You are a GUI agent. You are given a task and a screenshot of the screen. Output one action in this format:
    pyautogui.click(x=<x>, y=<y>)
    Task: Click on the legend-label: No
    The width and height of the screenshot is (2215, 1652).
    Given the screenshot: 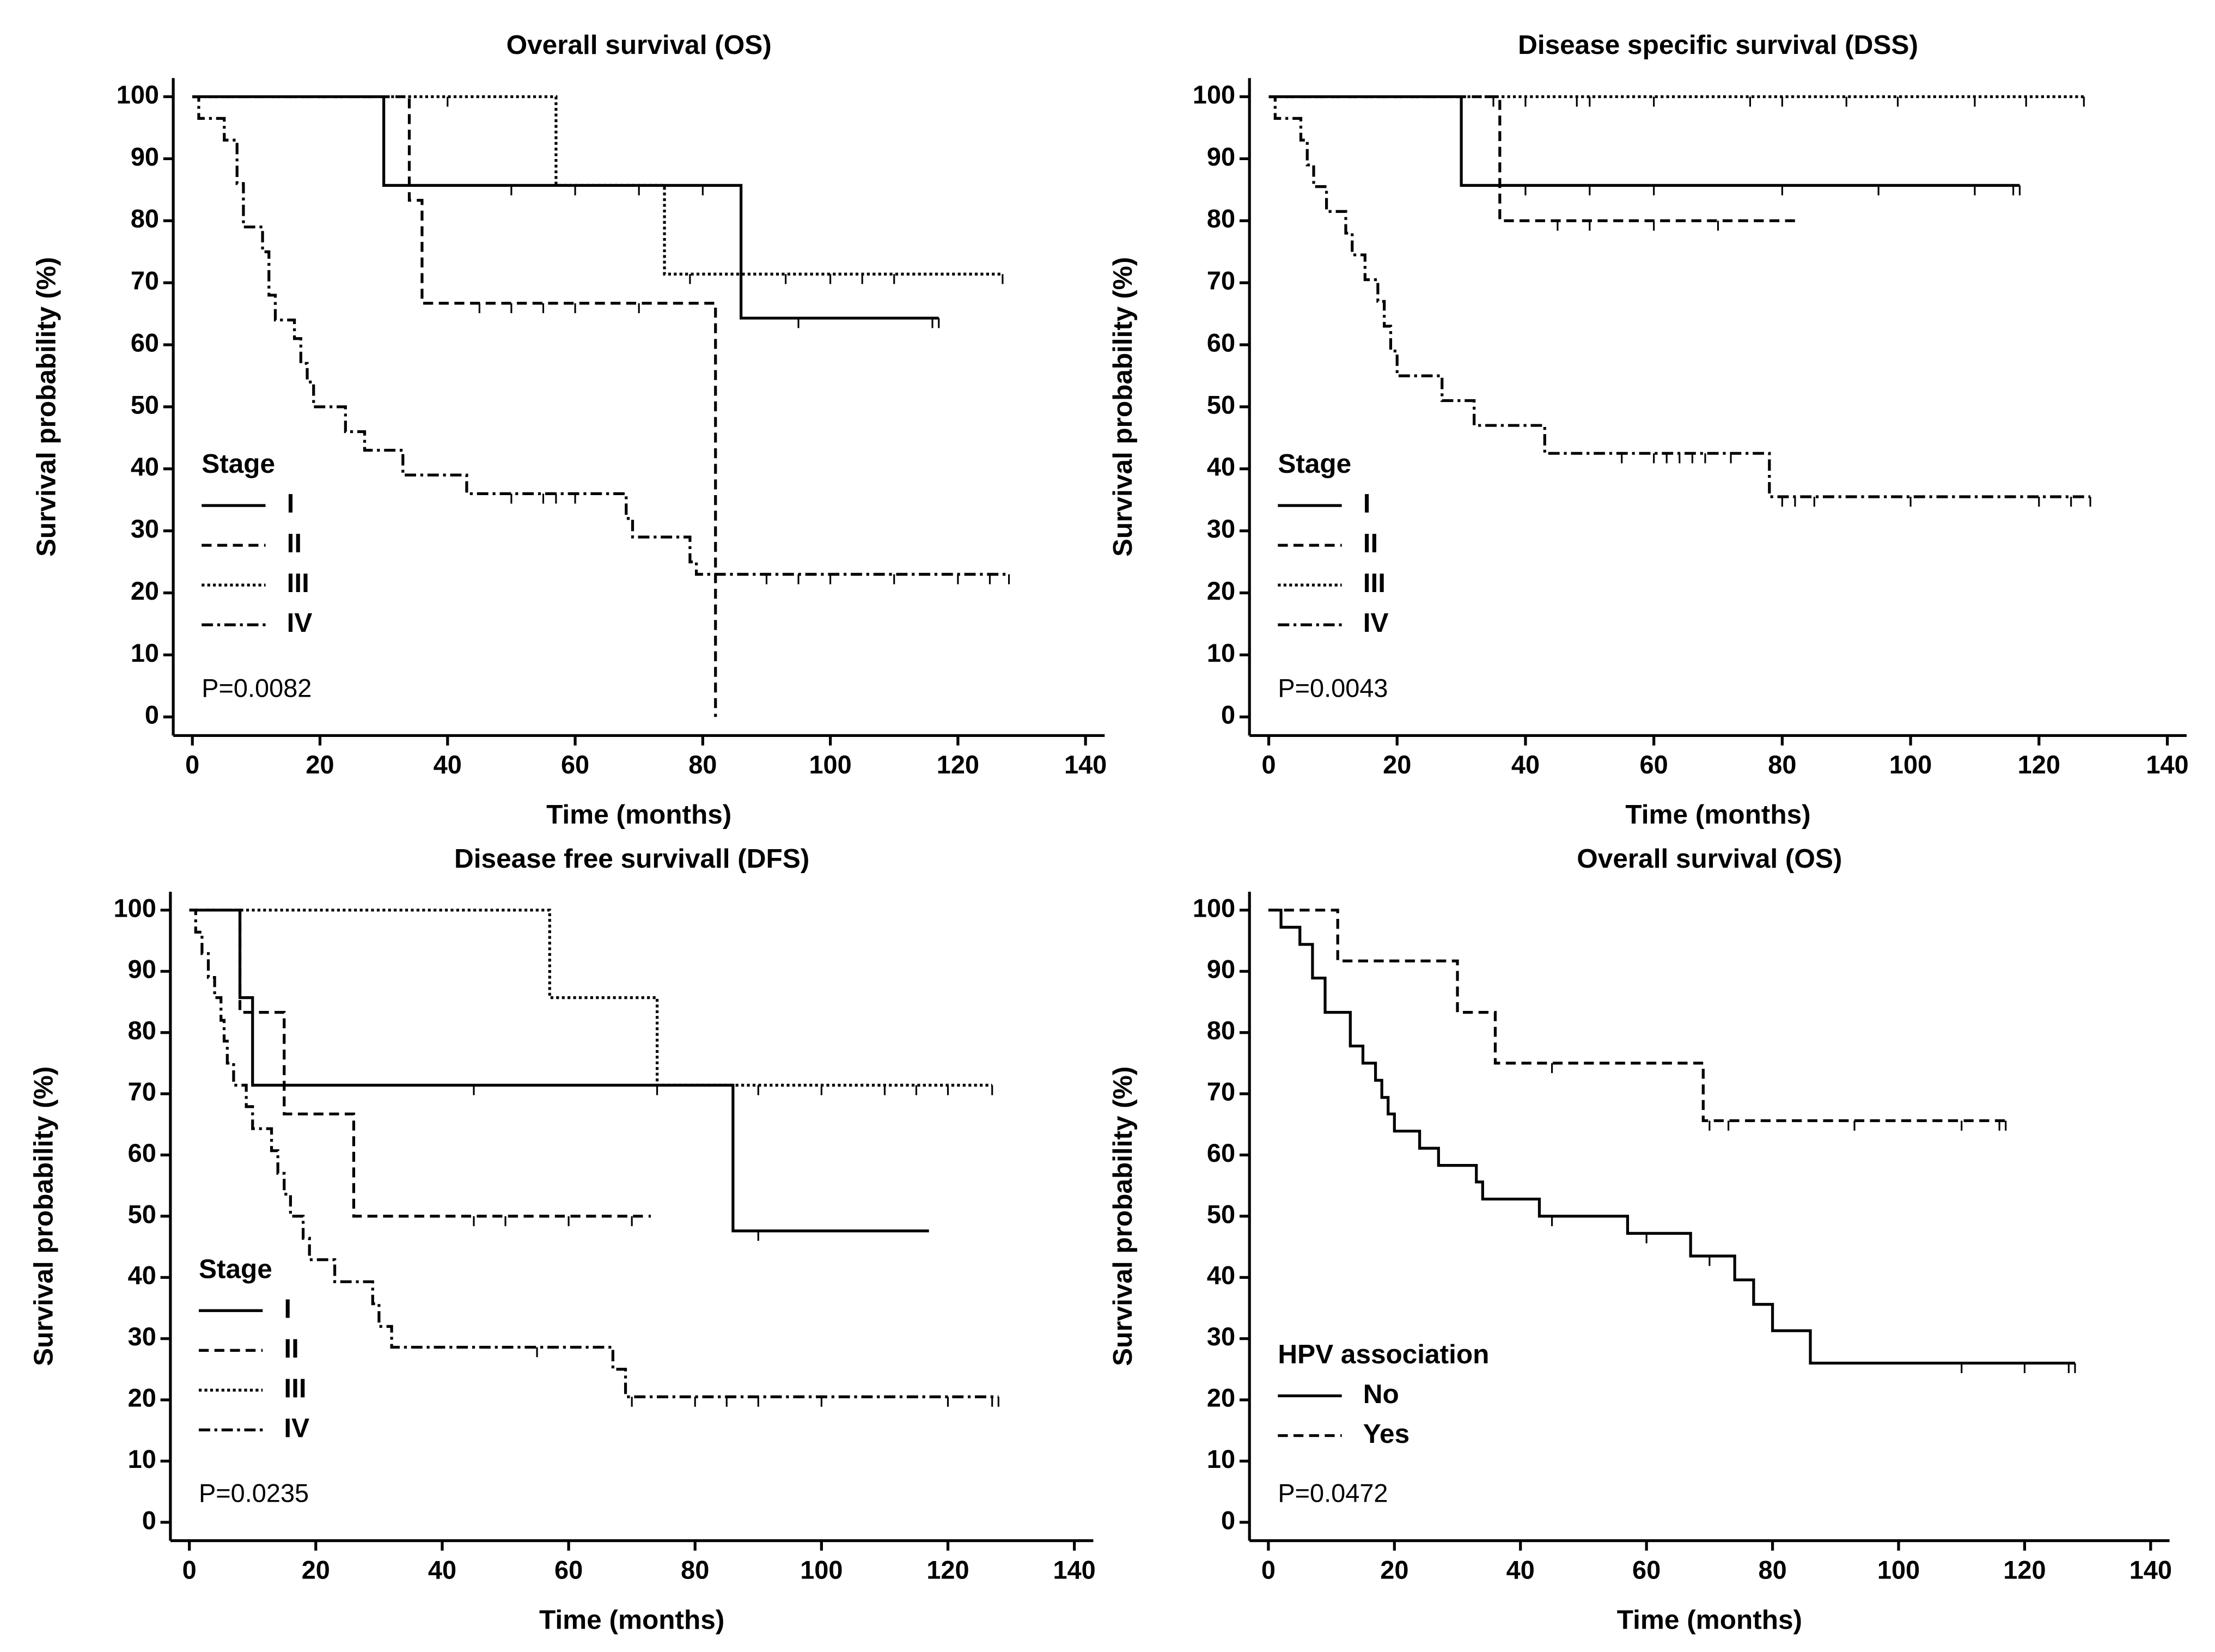 What is the action you would take?
    pyautogui.click(x=1381, y=1394)
    